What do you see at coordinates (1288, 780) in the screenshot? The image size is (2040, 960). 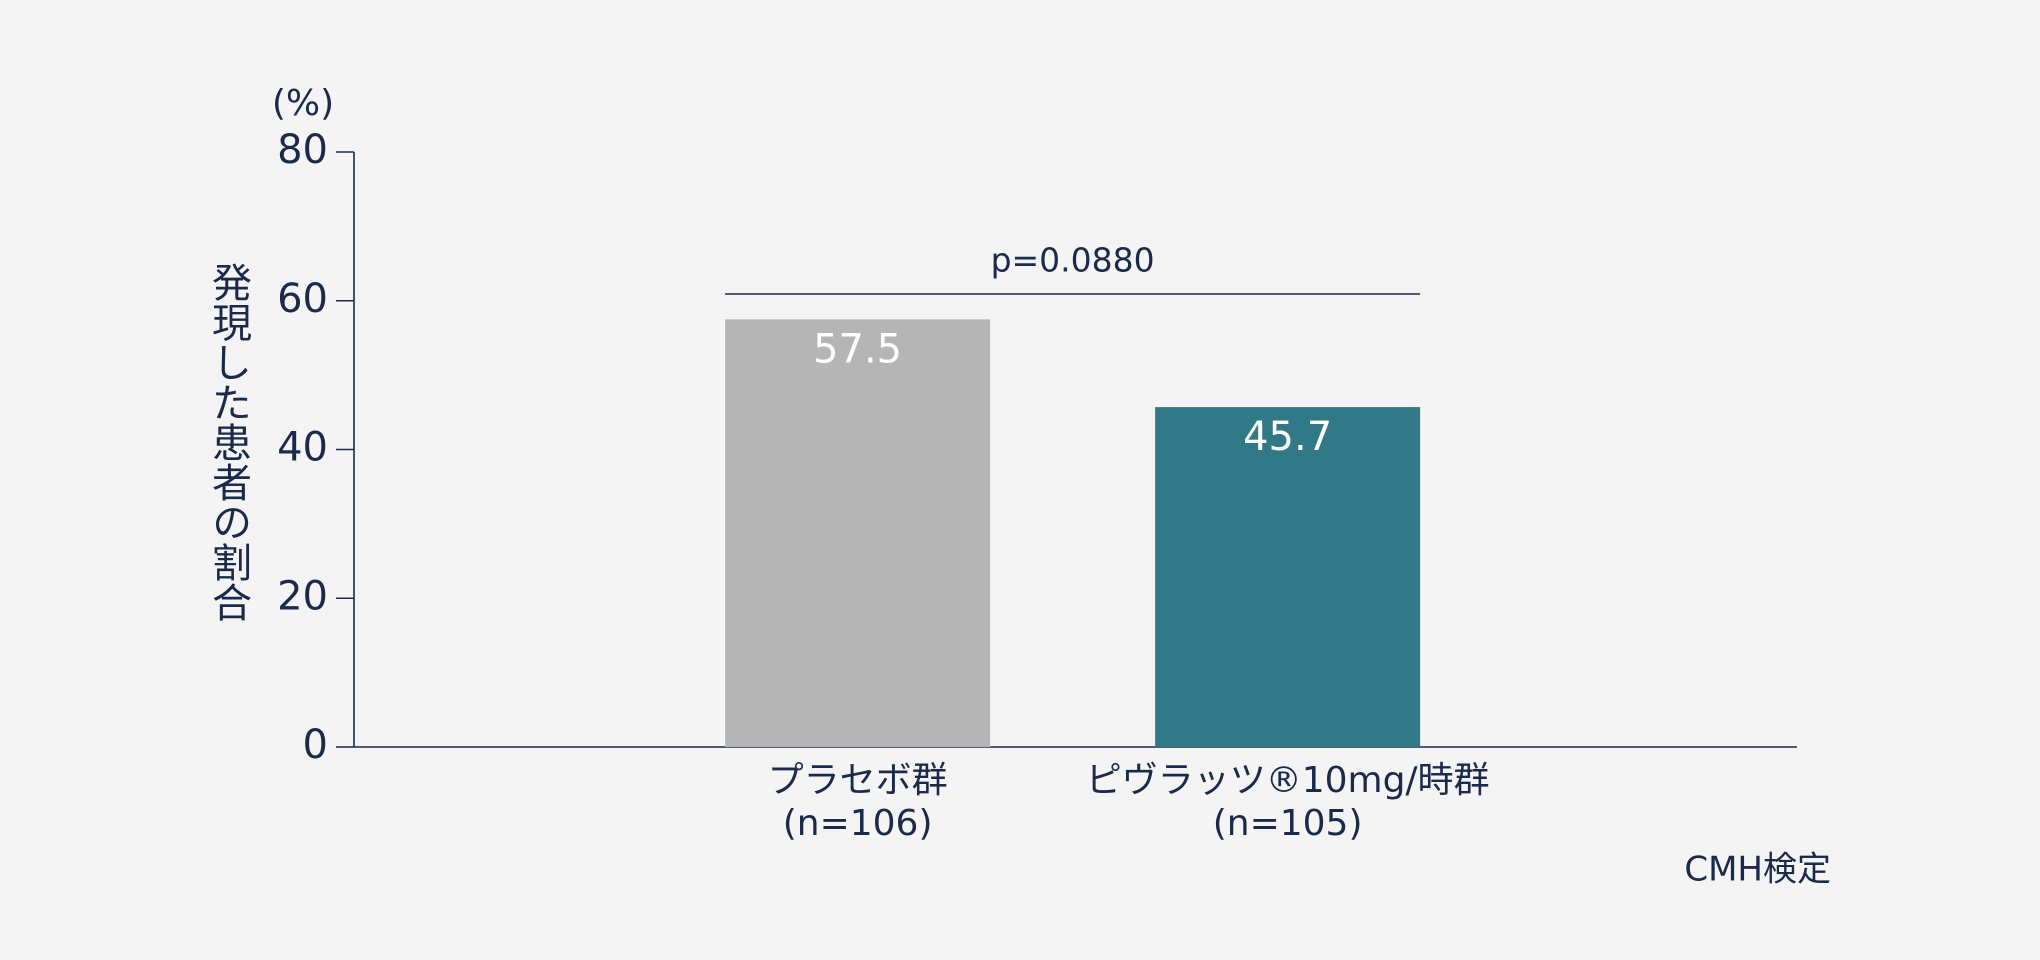 I see `x-tick-label: ピヴラッツ®10mg/時群` at bounding box center [1288, 780].